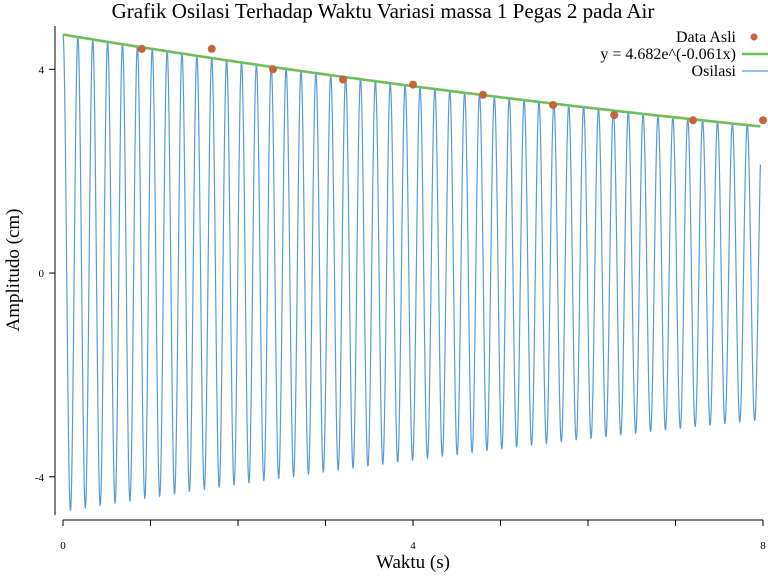 The width and height of the screenshot is (768, 576). Describe the element at coordinates (706, 37) in the screenshot. I see `legend-label-data-asli: Data Asli` at that location.